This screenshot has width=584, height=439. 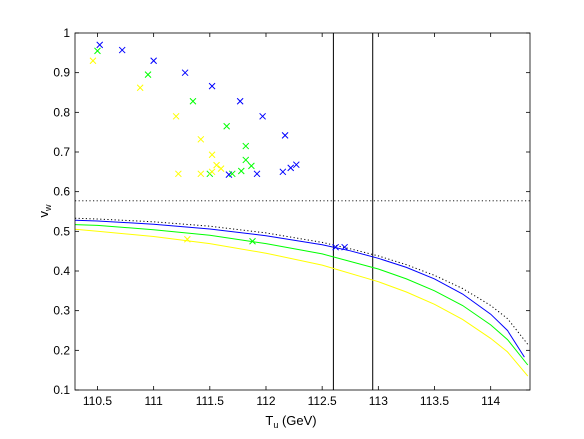 What do you see at coordinates (154, 401) in the screenshot?
I see `x-tick-label: 111` at bounding box center [154, 401].